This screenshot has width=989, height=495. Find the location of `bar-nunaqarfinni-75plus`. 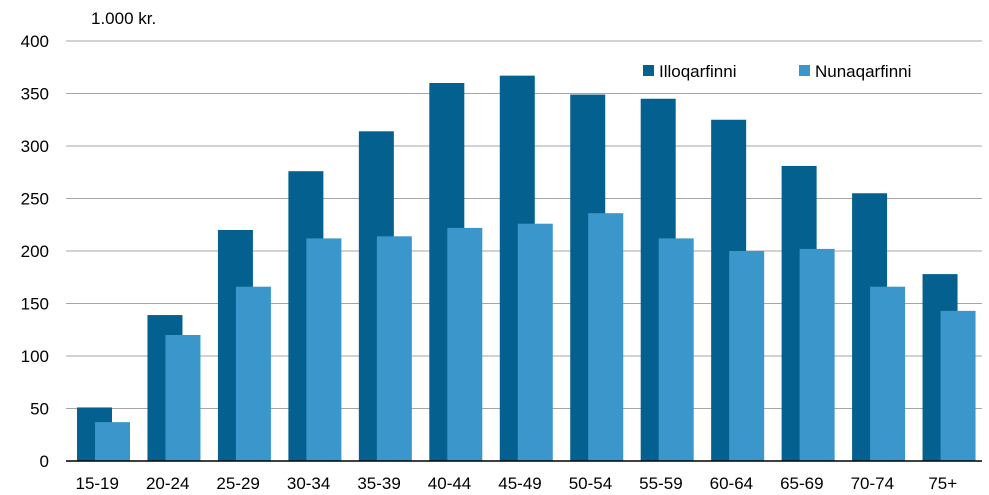

bar-nunaqarfinni-75plus is located at coordinates (958, 385).